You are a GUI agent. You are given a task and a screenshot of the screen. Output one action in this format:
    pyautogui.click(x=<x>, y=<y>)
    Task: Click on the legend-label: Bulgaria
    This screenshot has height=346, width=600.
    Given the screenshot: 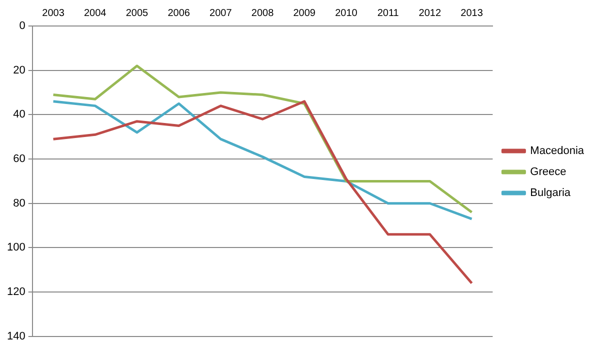 What is the action you would take?
    pyautogui.click(x=551, y=193)
    